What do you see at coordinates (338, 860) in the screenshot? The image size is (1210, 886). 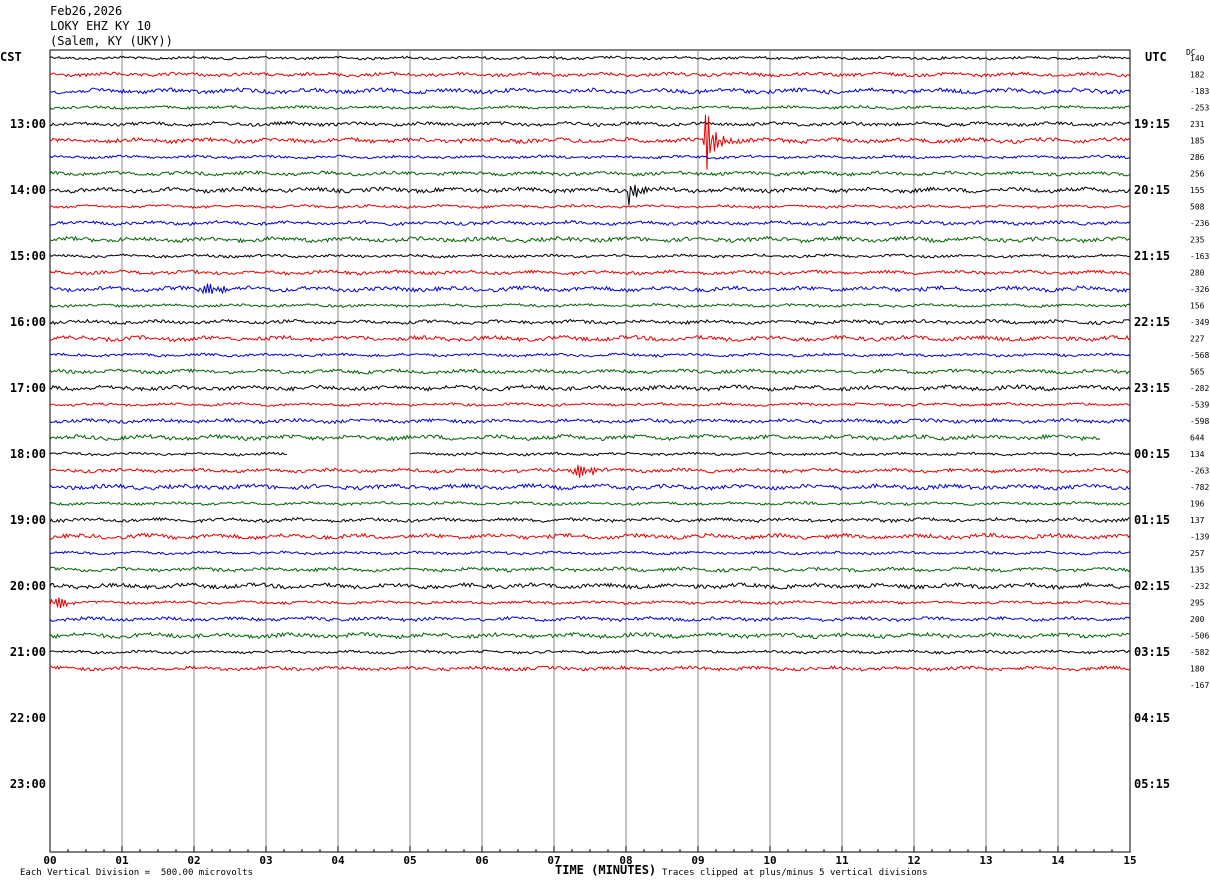 I see `x-tick-label: 04` at bounding box center [338, 860].